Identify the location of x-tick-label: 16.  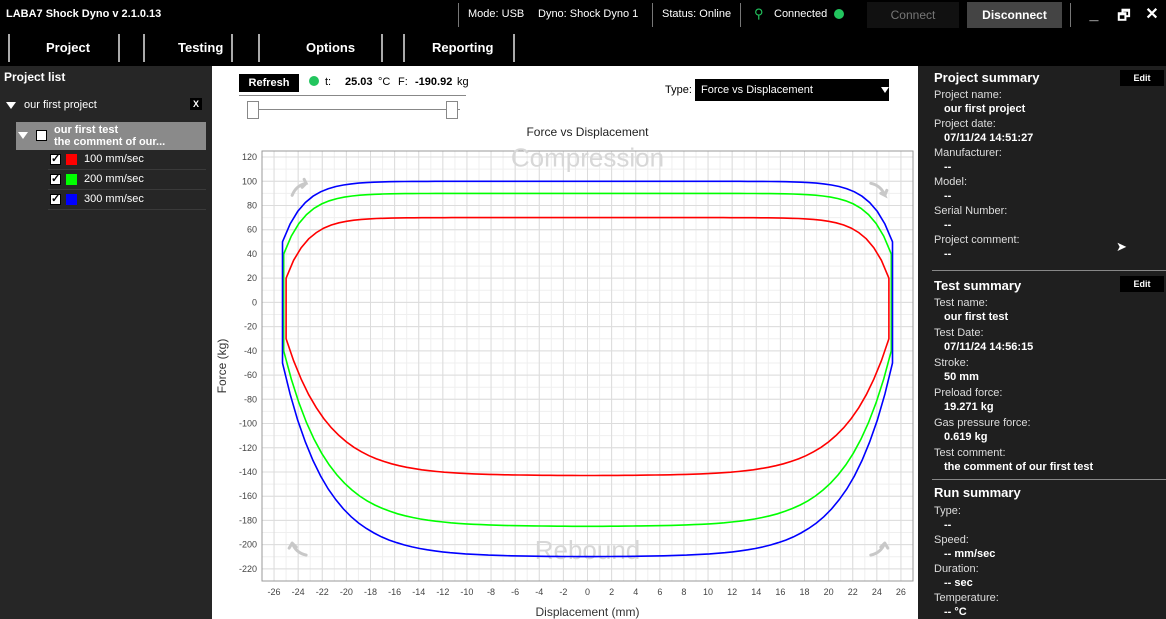
(780, 592).